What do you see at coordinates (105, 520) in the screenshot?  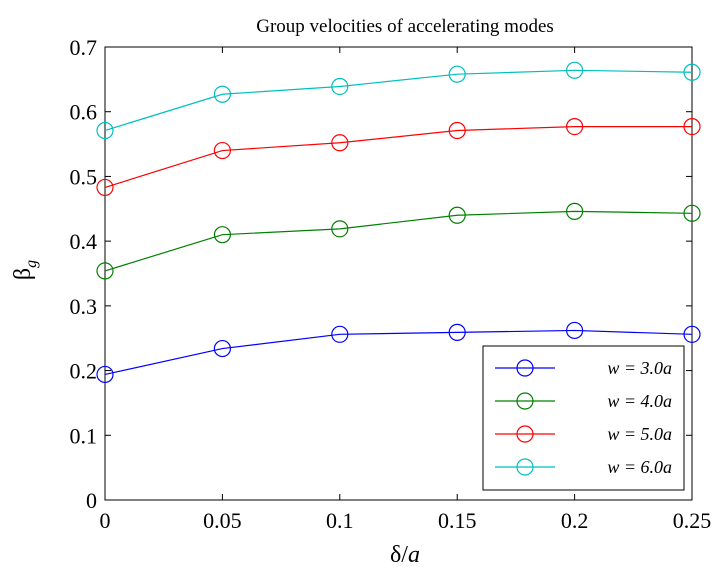 I see `x-tick-label: 0` at bounding box center [105, 520].